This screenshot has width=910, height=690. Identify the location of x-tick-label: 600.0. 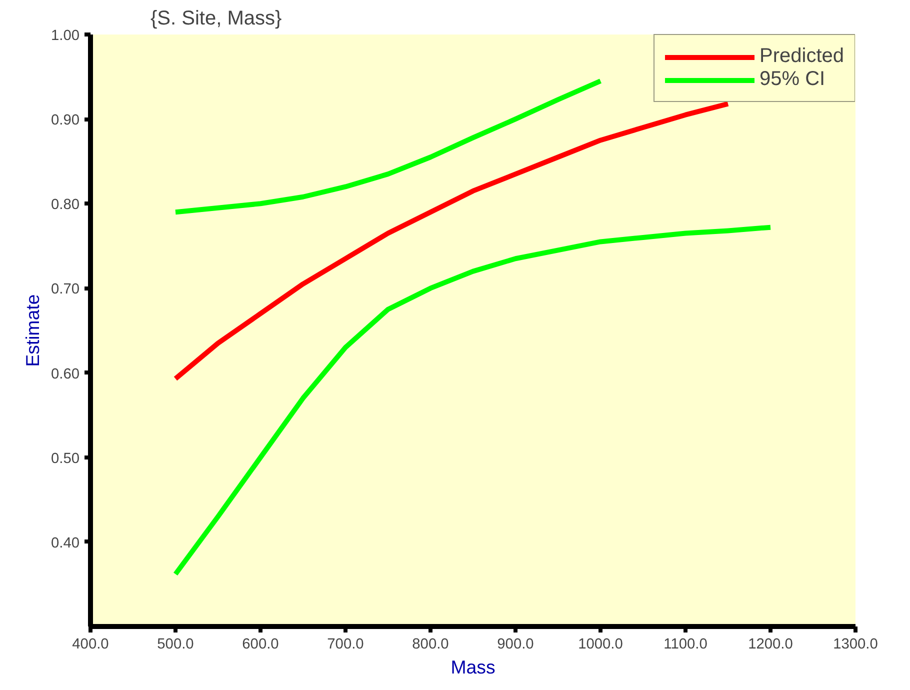
(260, 644).